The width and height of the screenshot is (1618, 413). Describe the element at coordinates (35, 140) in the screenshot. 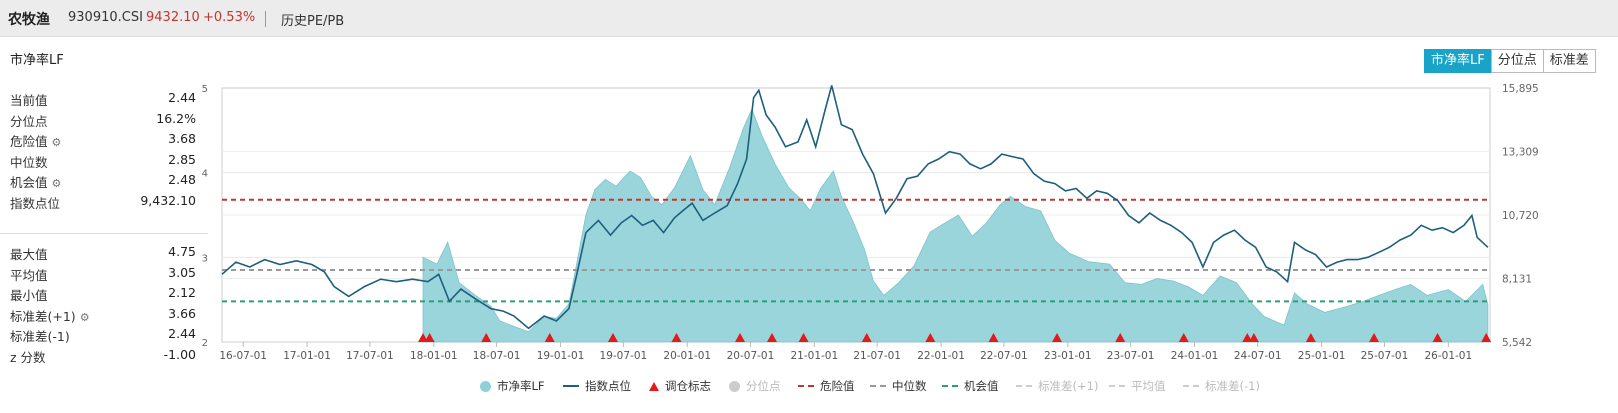

I see `stat-label: 危险值 ⚙` at that location.